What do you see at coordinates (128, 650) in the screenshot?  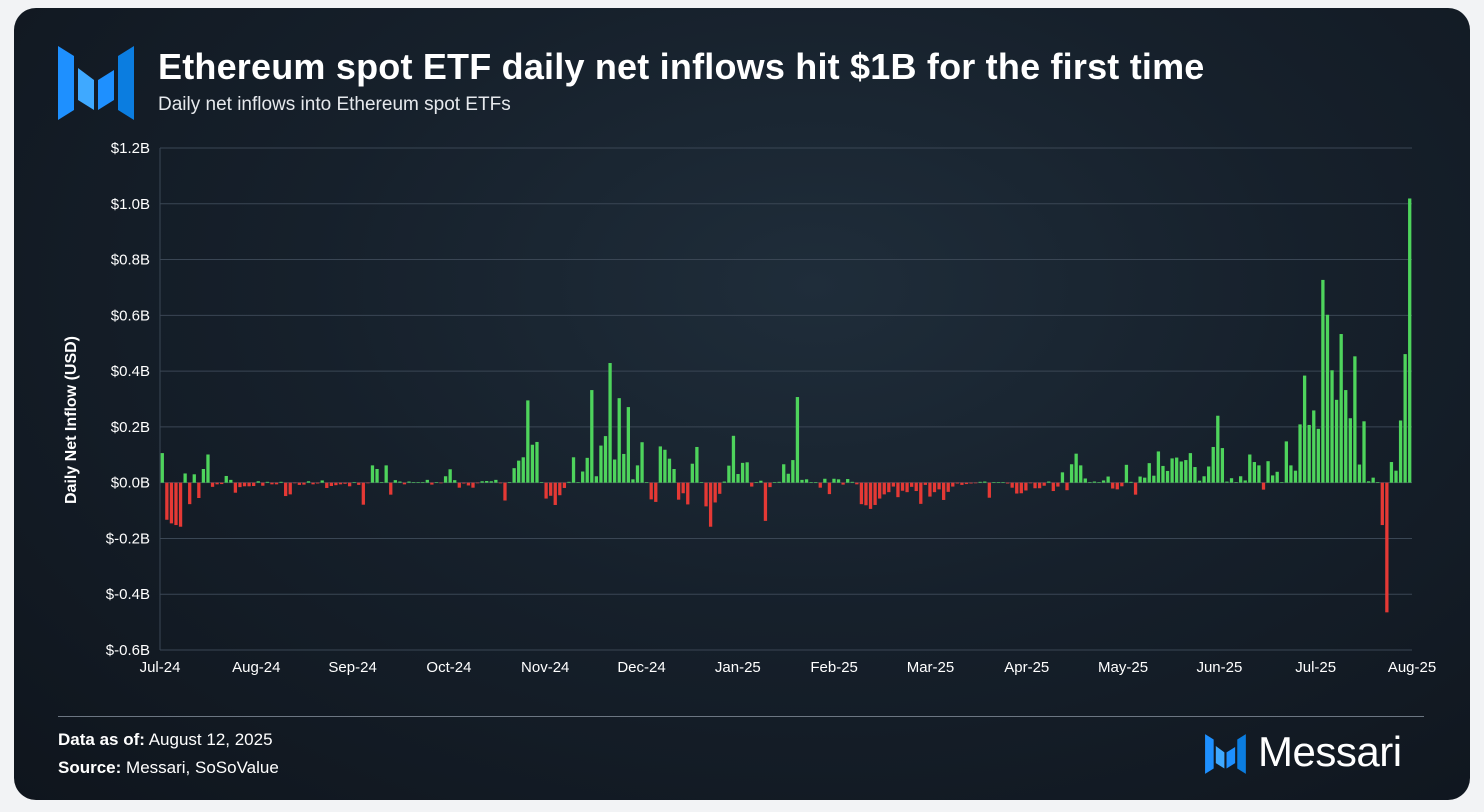 I see `y-tick-label: $-0.6B` at bounding box center [128, 650].